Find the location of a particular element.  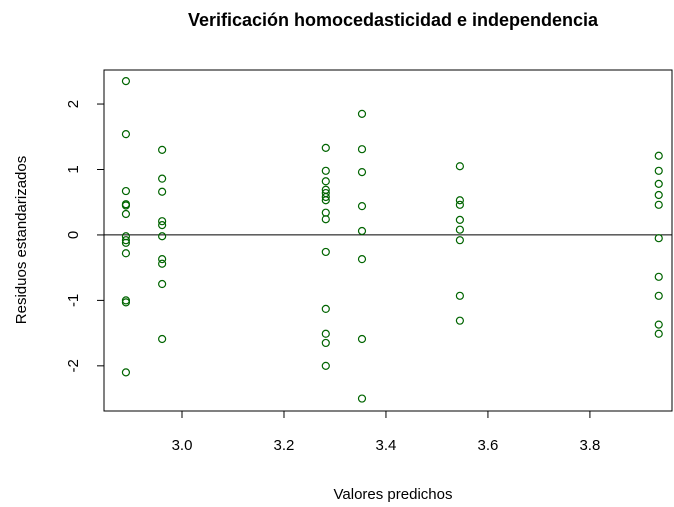

y-tick-label: 0 is located at coordinates (73, 235).